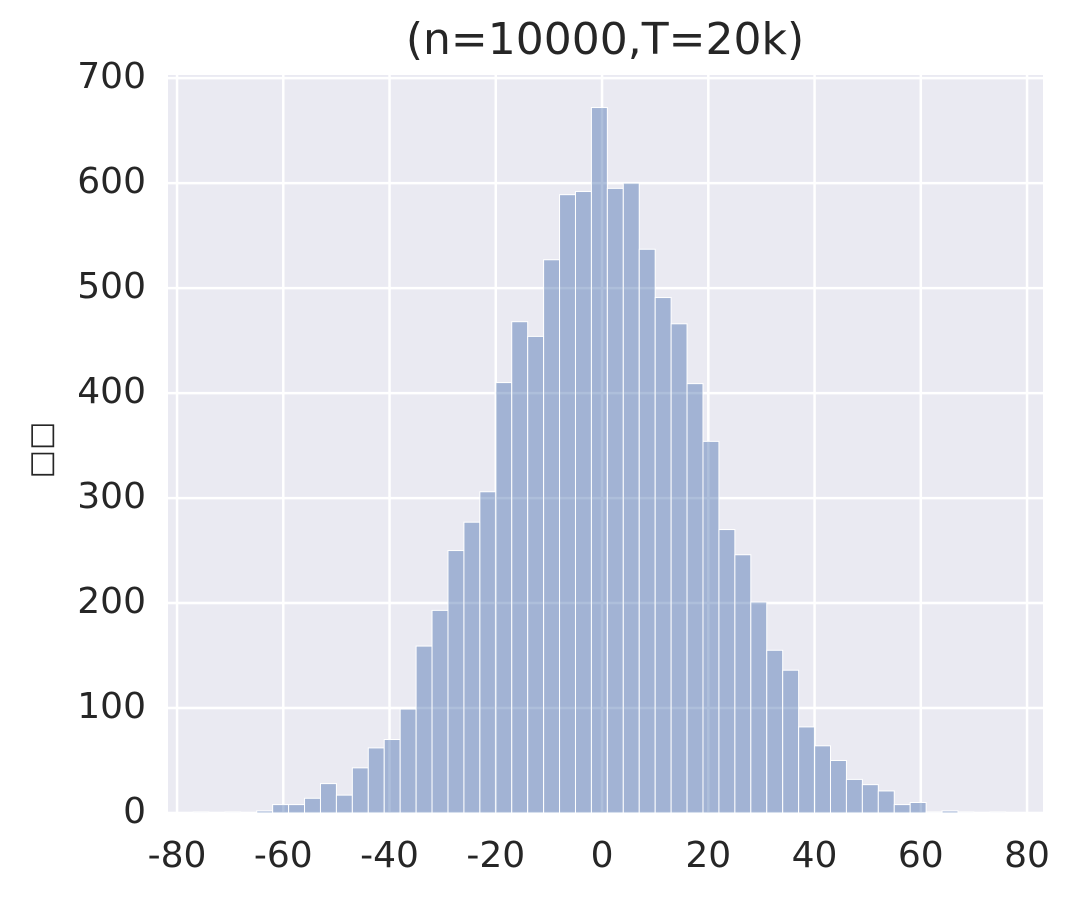 Image resolution: width=1069 pixels, height=897 pixels. Describe the element at coordinates (177, 855) in the screenshot. I see `x-tick-label: -80` at that location.